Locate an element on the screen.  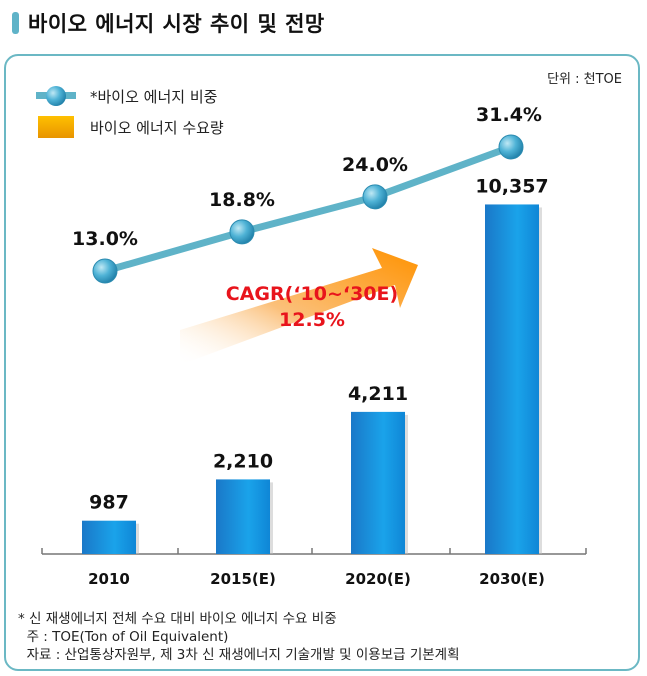
legend-label-line: *바이오 에너지 비중 is located at coordinates (153, 97).